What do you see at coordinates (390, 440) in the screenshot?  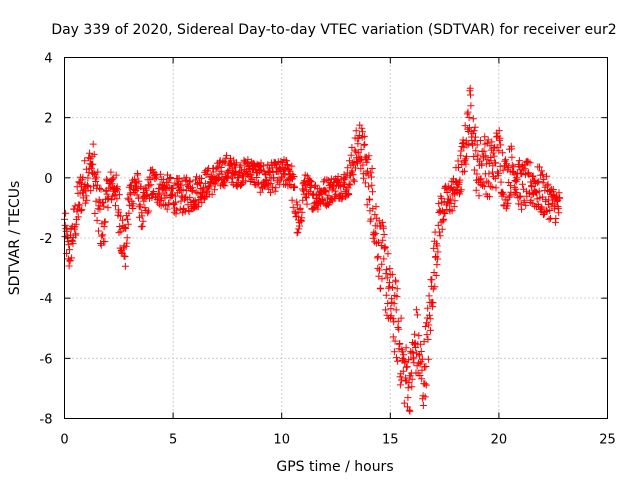 I see `x-tick-label: 15` at bounding box center [390, 440].